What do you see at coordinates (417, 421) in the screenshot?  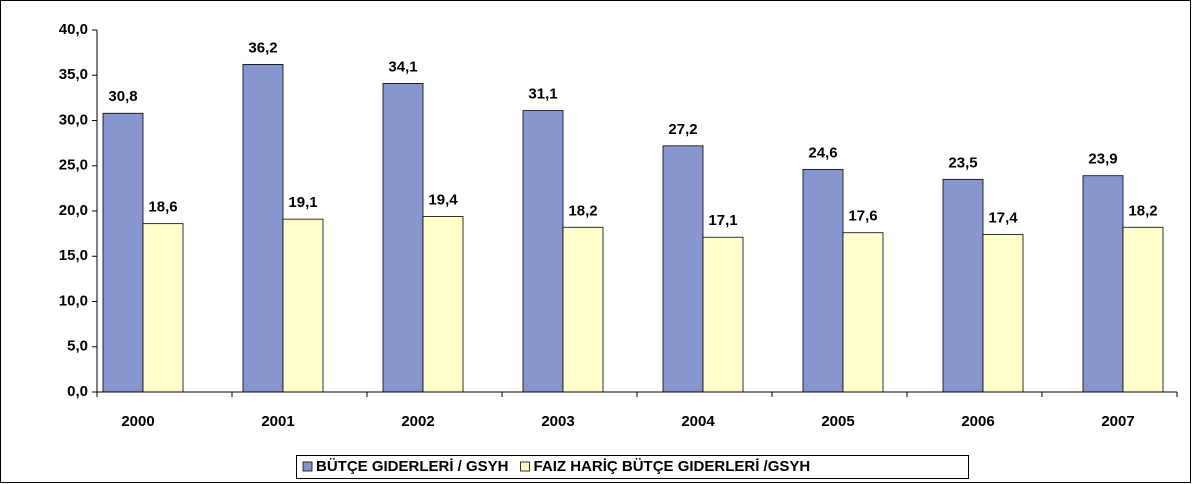 I see `x-tick-label: 2002` at bounding box center [417, 421].